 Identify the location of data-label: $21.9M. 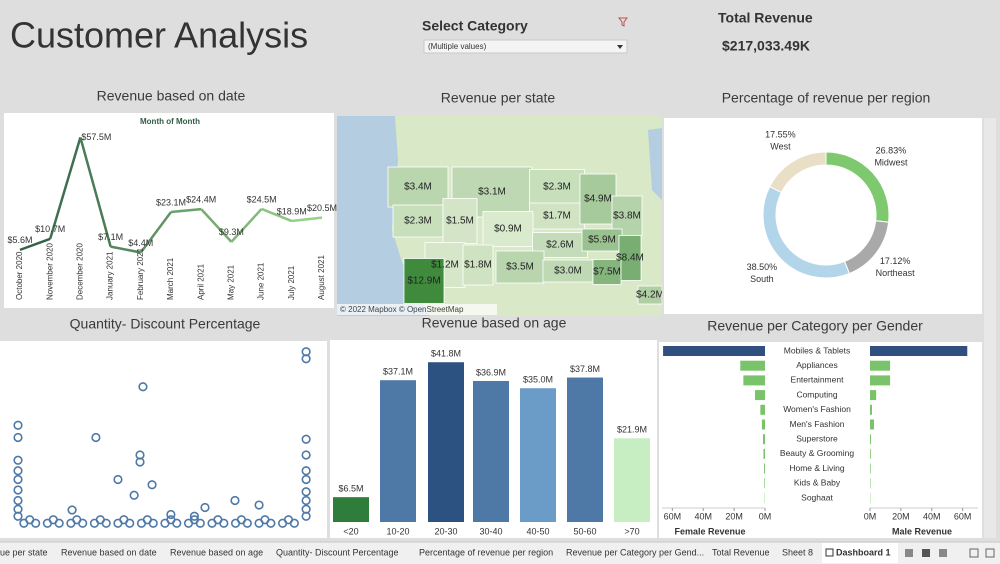
(632, 430).